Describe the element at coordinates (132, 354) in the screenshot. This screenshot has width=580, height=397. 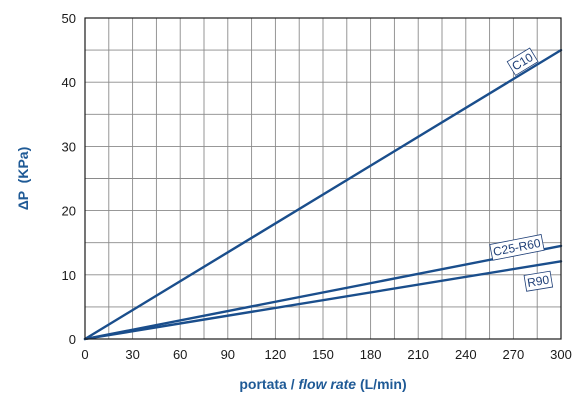
I see `x-tick-label: 30` at that location.